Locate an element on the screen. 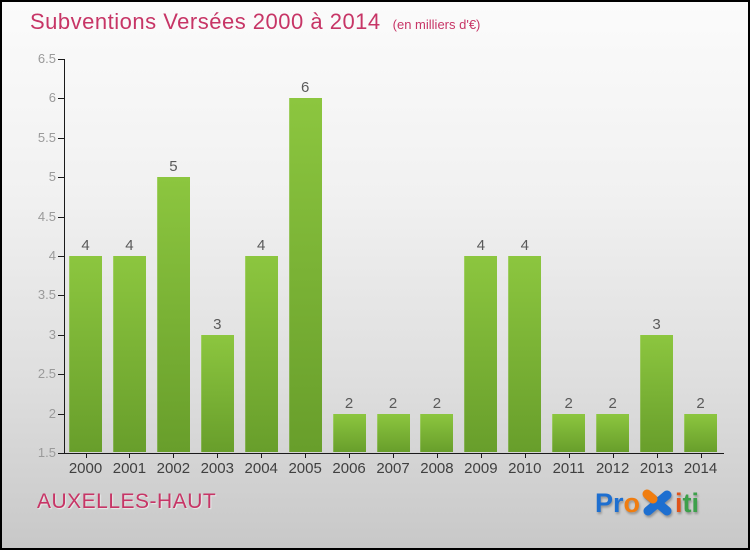 The width and height of the screenshot is (750, 550). x-label-2000: 2000 is located at coordinates (85, 468).